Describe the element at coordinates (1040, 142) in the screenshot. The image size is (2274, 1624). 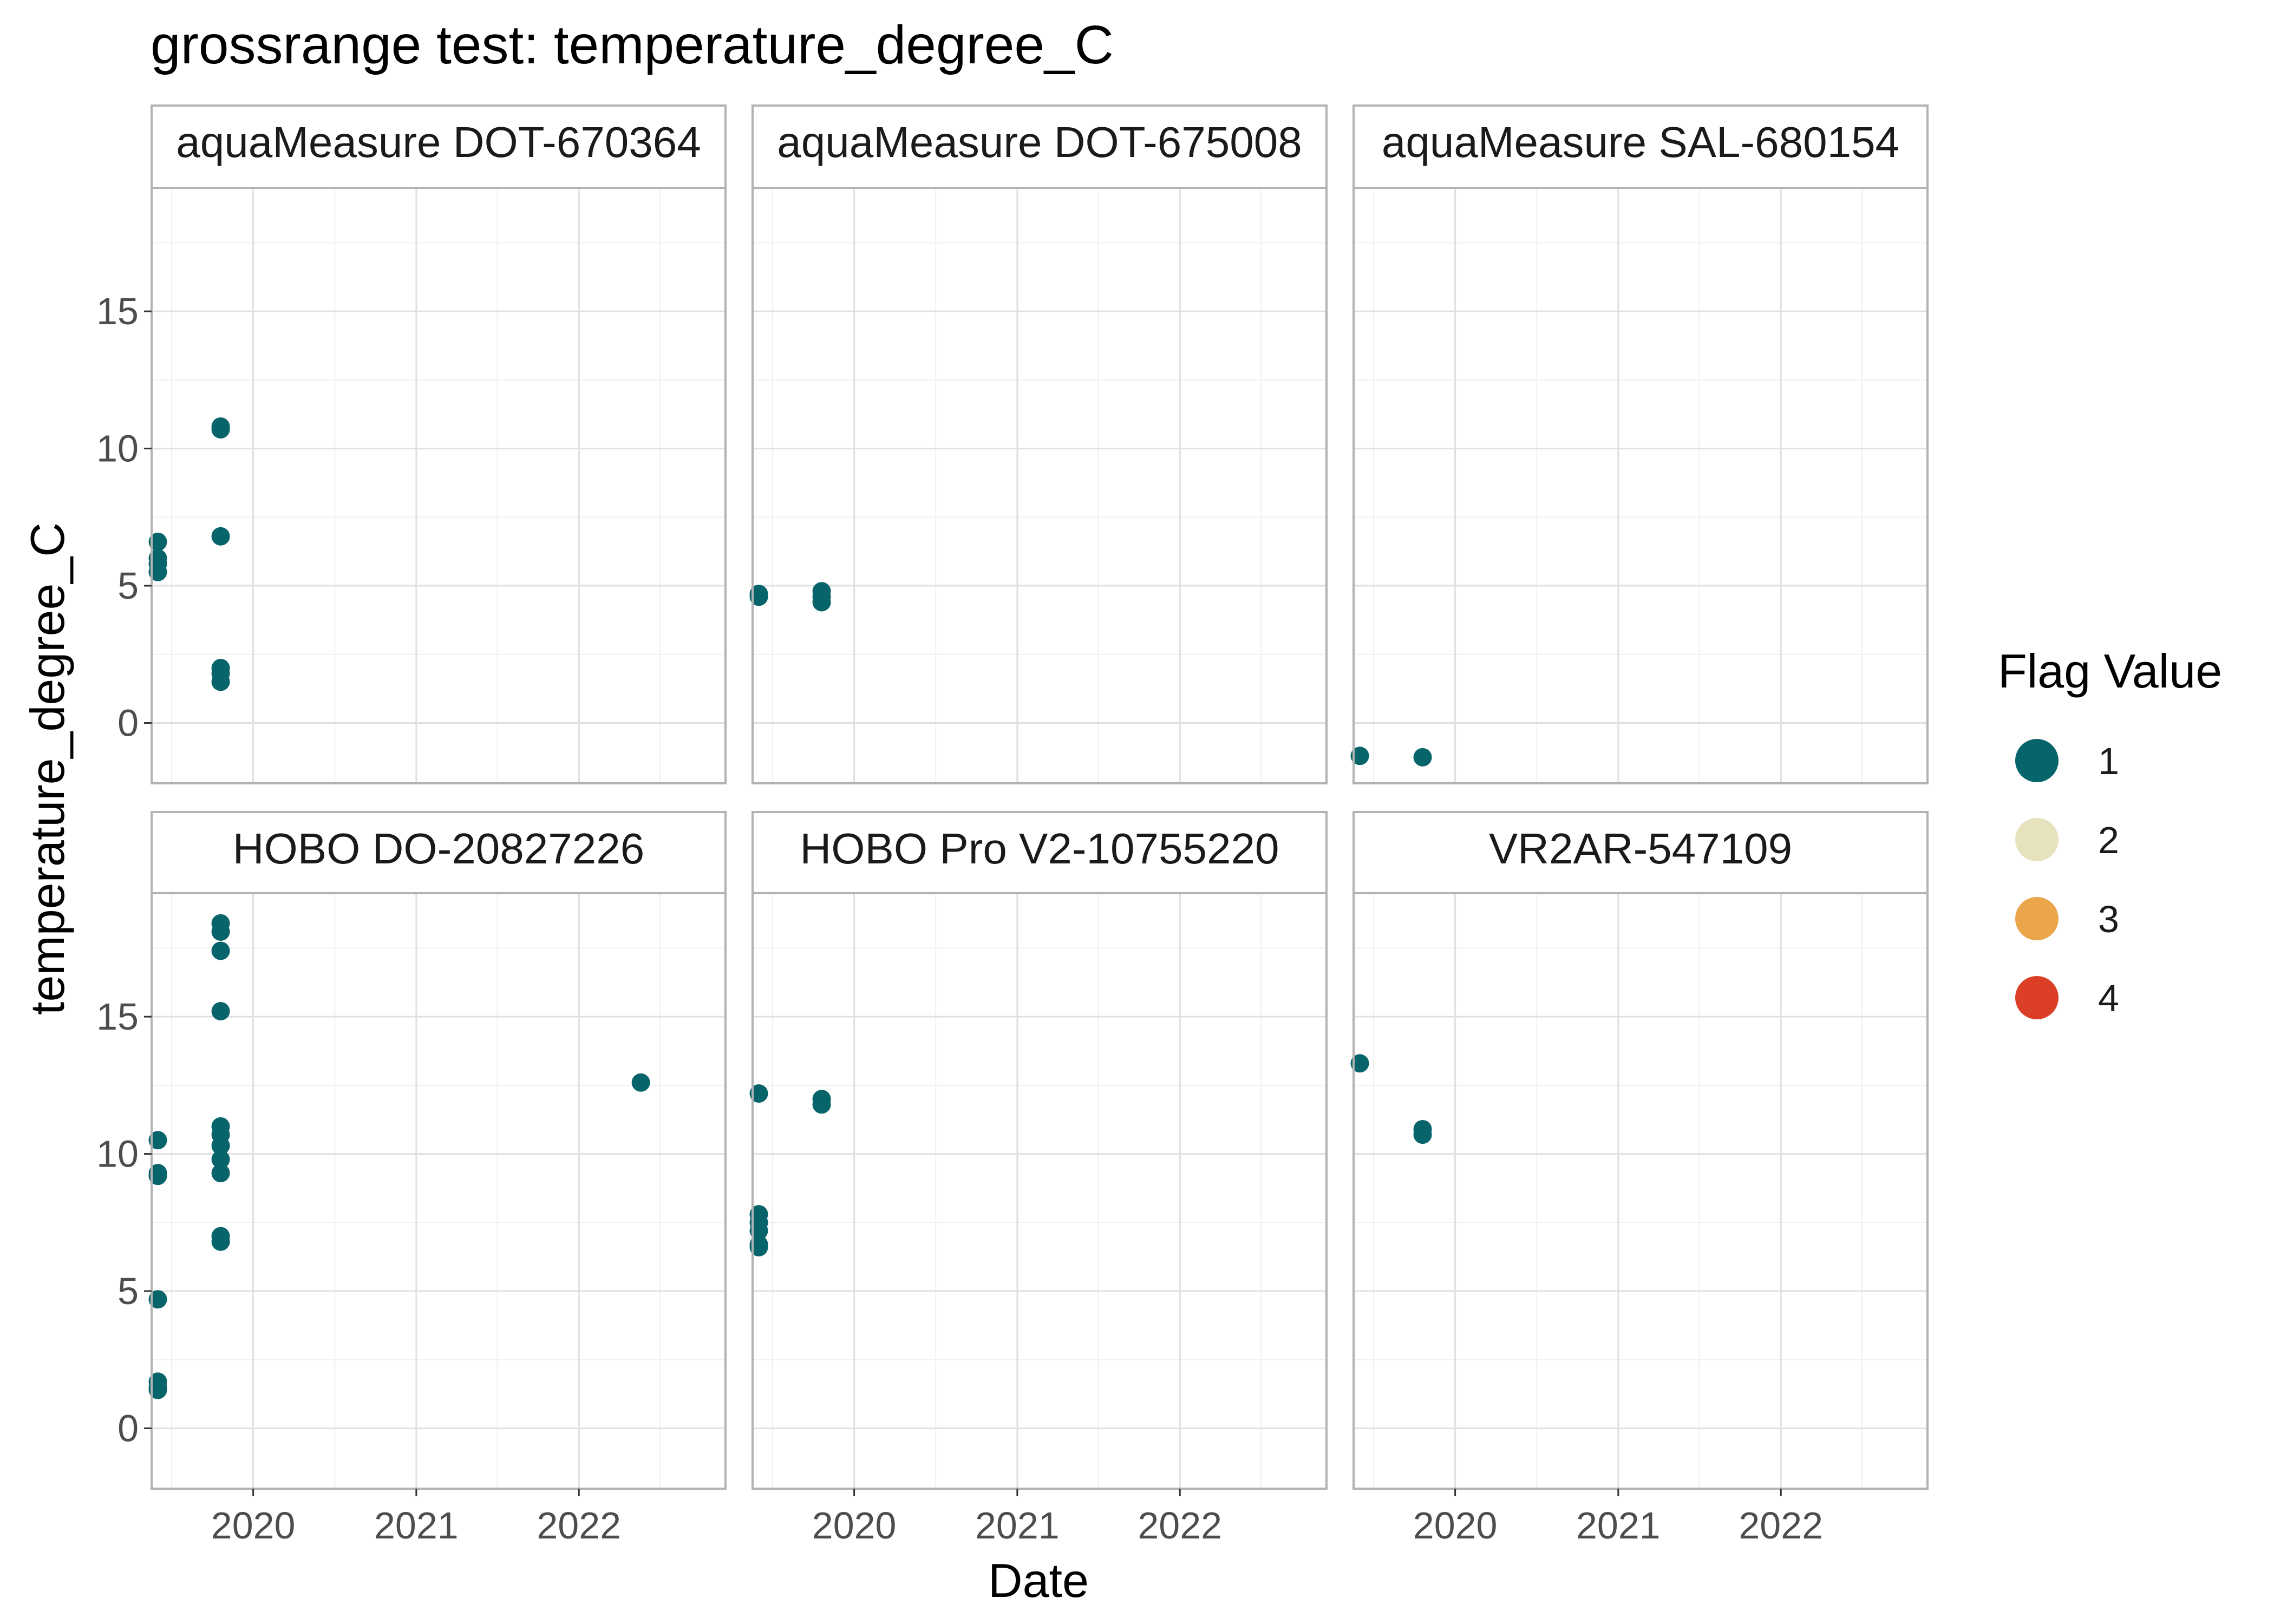
I see `facet-strip-label: aquaMeasure DOT-675008` at that location.